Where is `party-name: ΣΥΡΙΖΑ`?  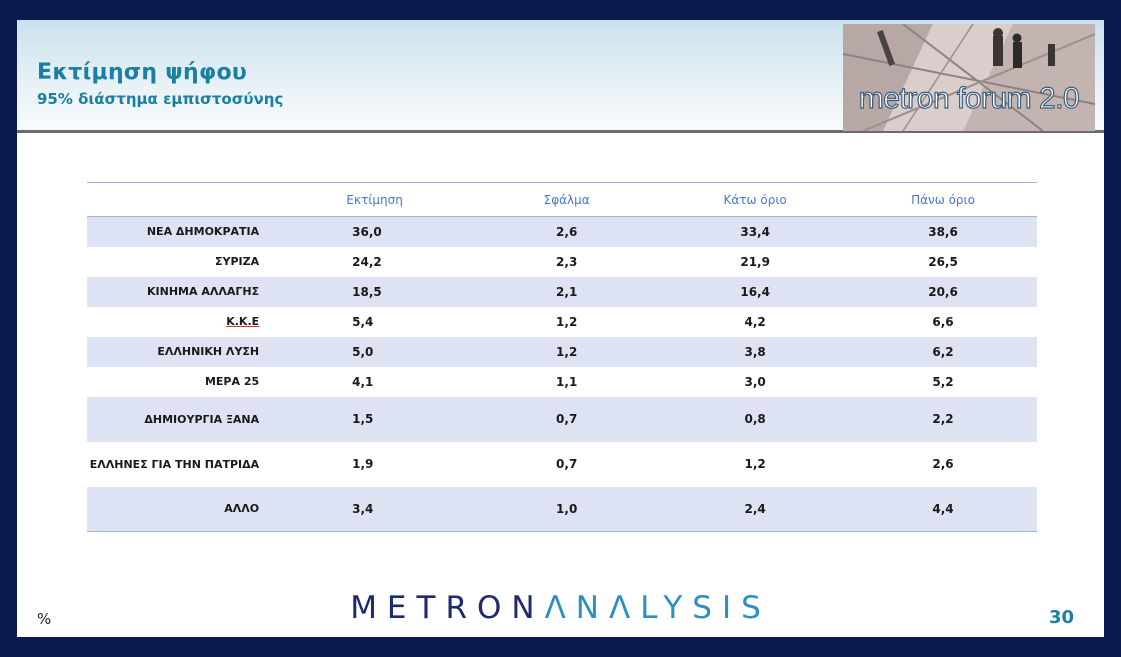 party-name: ΣΥΡΙΖΑ is located at coordinates (237, 261).